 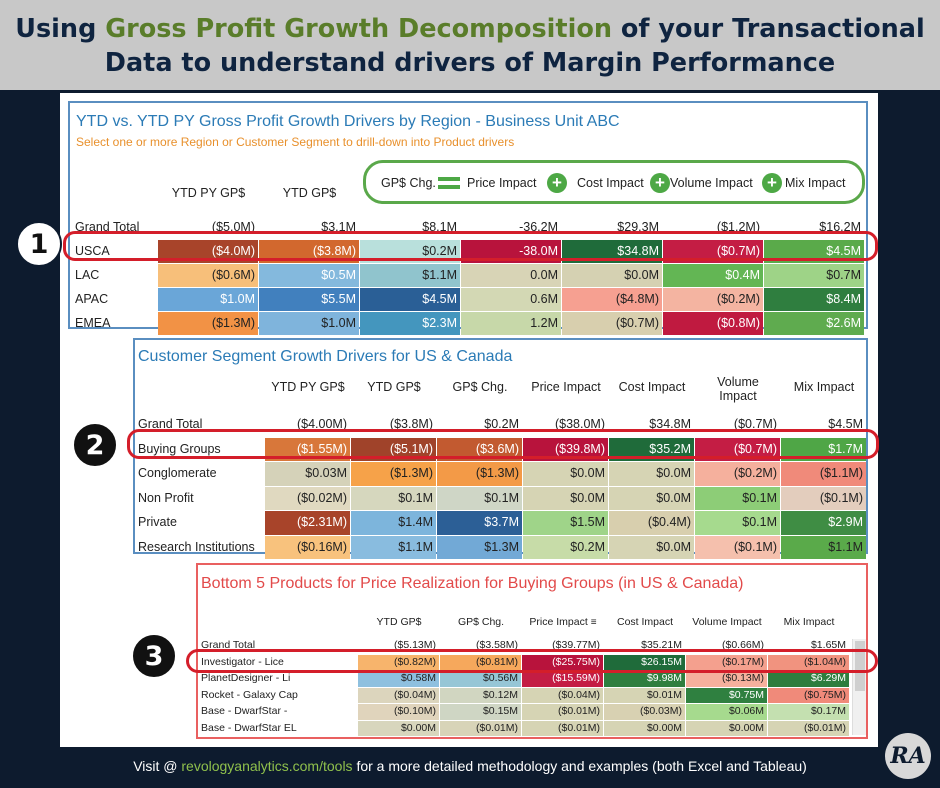 I want to click on row-label: Base - DwarfStar EL, so click(x=249, y=727).